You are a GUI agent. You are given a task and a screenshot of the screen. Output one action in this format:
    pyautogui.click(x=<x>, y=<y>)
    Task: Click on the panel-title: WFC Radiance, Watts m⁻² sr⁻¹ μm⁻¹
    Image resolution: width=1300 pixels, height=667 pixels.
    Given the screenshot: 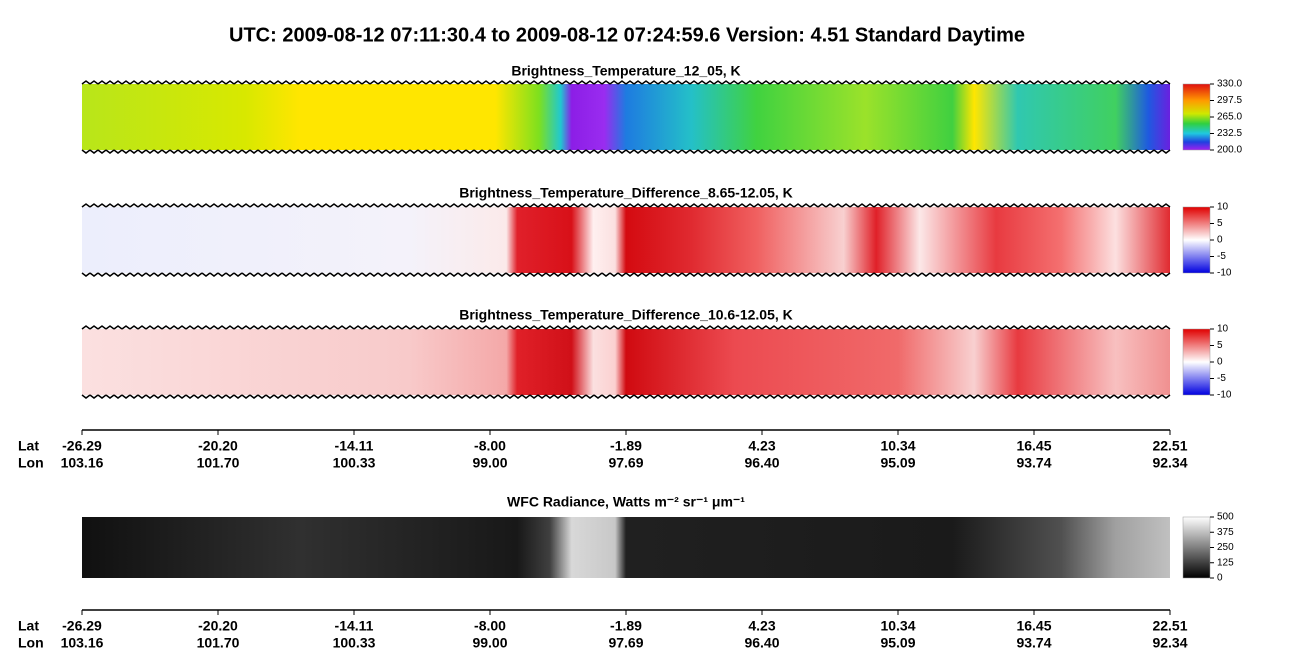 What is the action you would take?
    pyautogui.click(x=626, y=502)
    